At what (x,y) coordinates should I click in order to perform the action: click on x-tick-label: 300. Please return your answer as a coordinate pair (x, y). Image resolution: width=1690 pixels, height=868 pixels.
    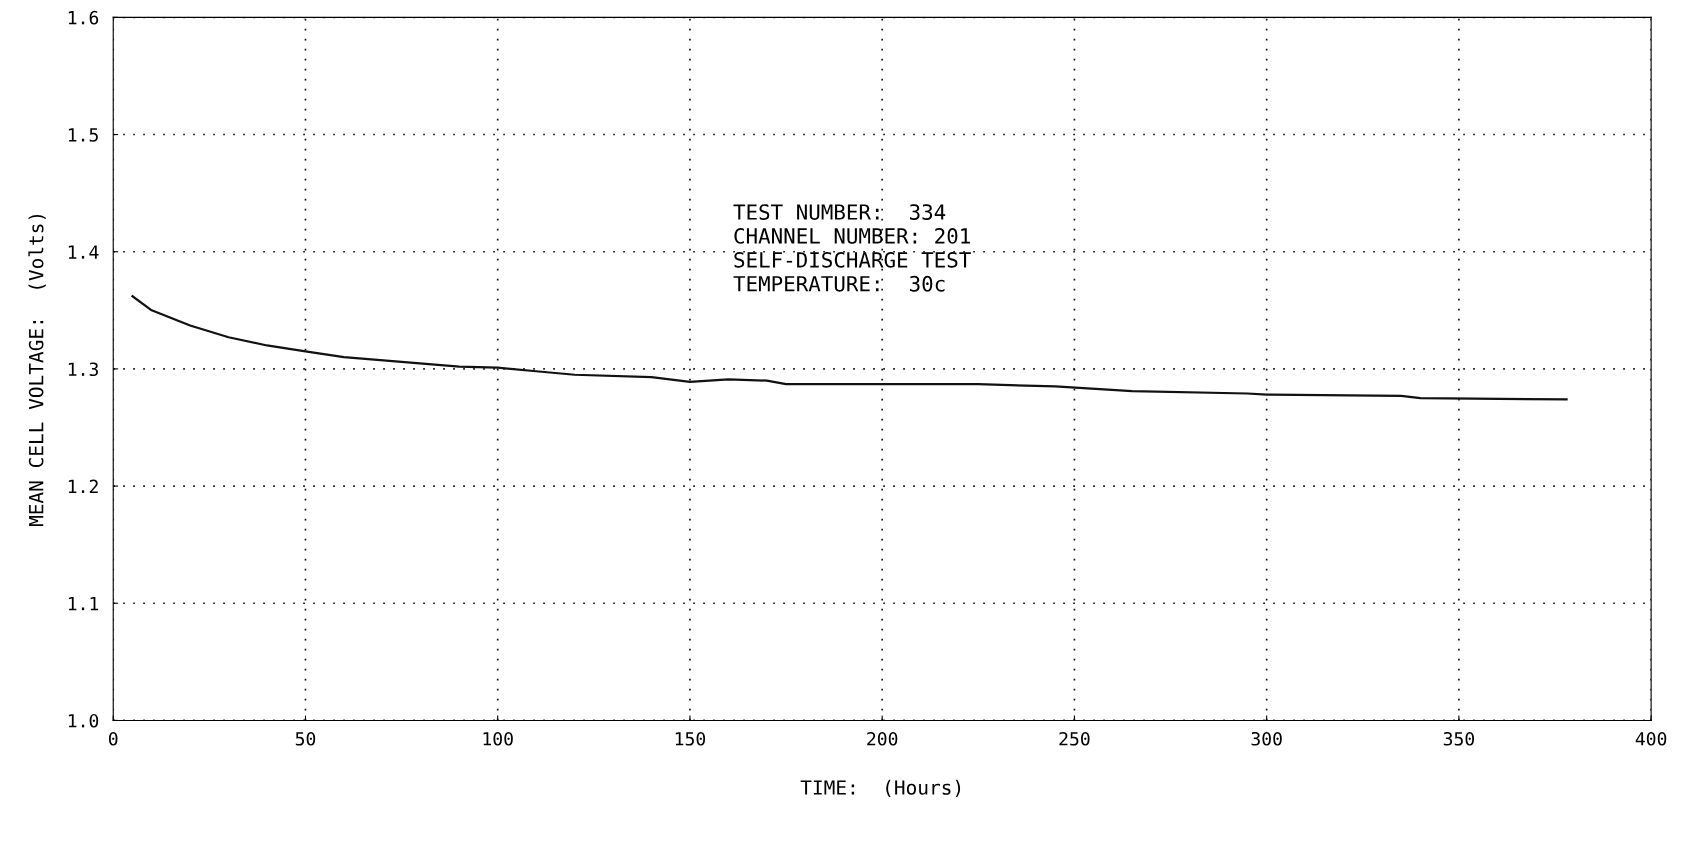
    Looking at the image, I should click on (1266, 738).